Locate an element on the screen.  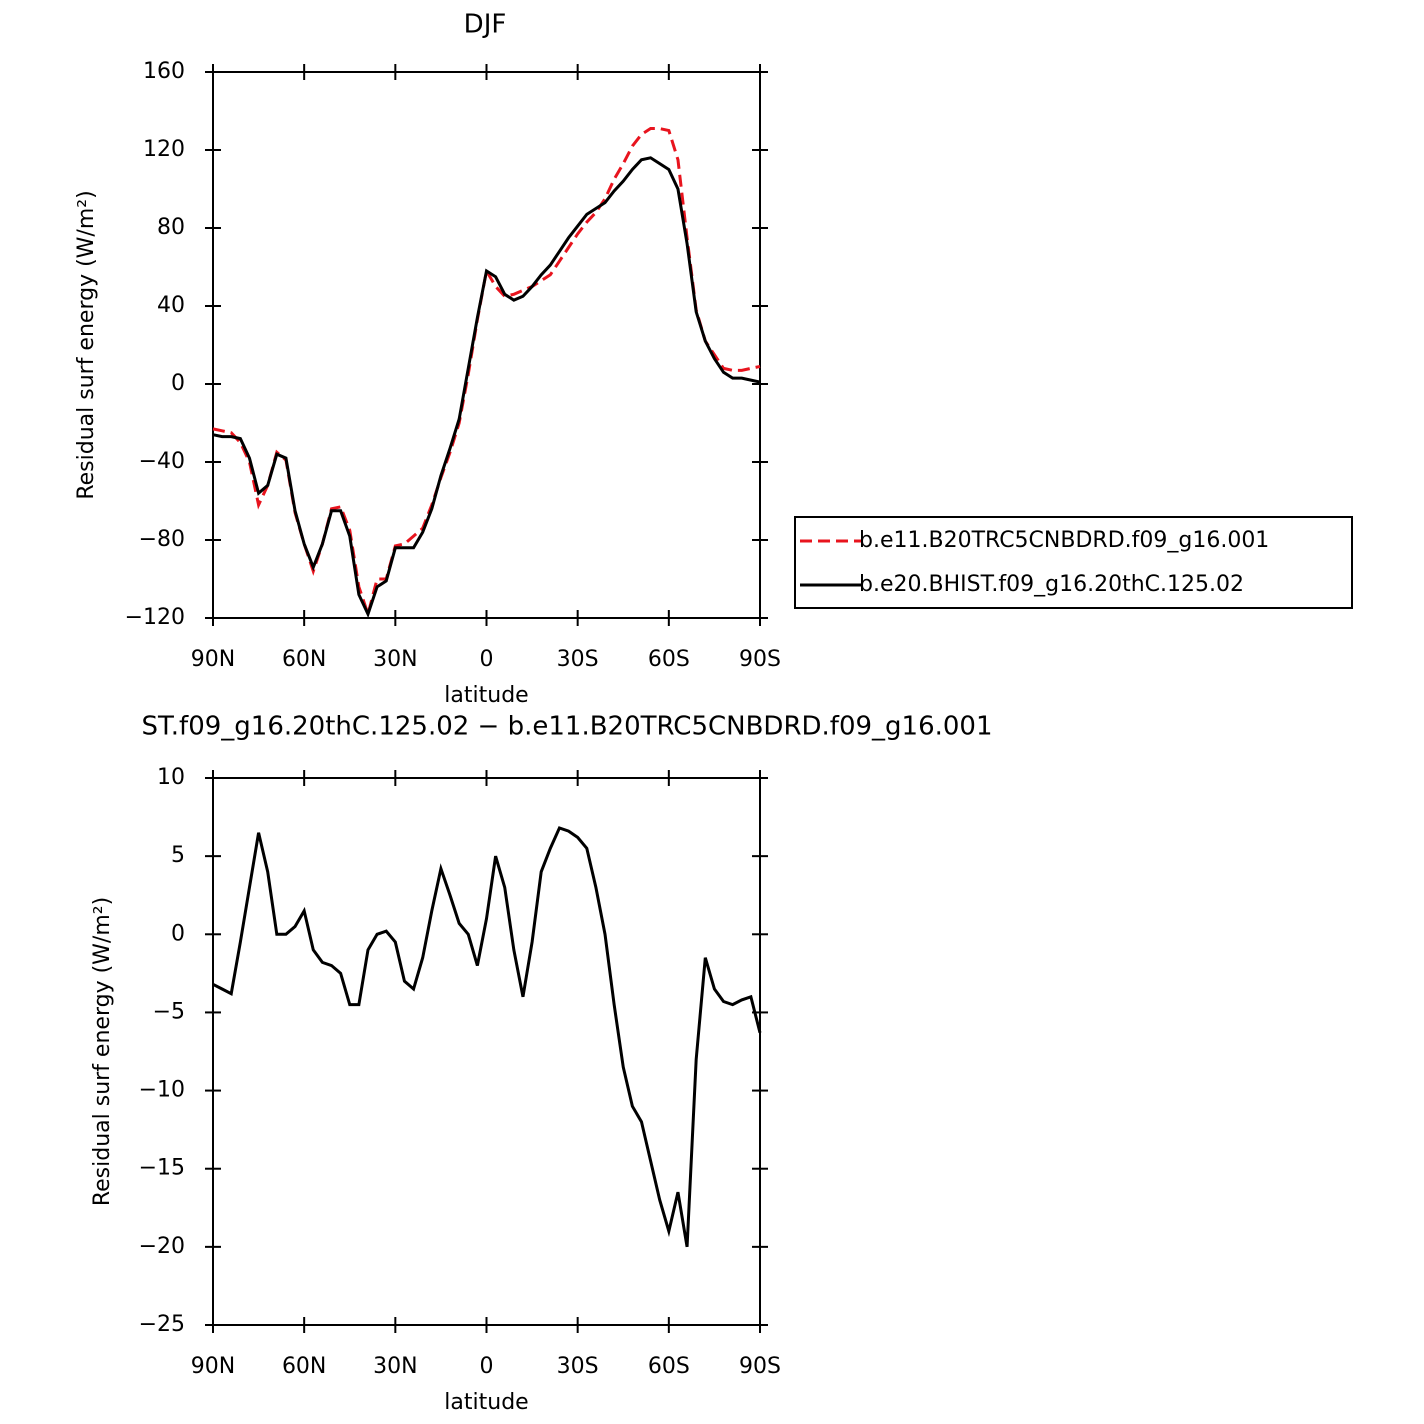
chart-title: DJF is located at coordinates (485, 25).